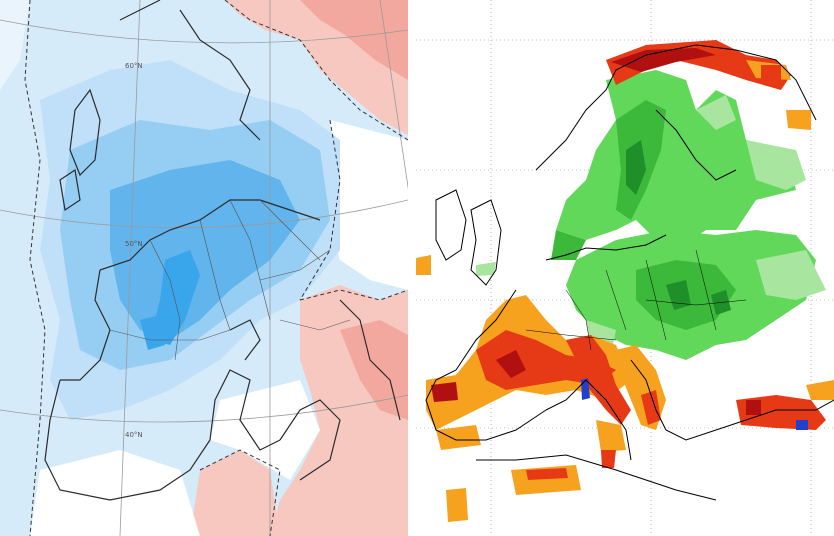 This screenshot has width=834, height=536. Describe the element at coordinates (175, 297) in the screenshot. I see `cool-core-field` at that location.